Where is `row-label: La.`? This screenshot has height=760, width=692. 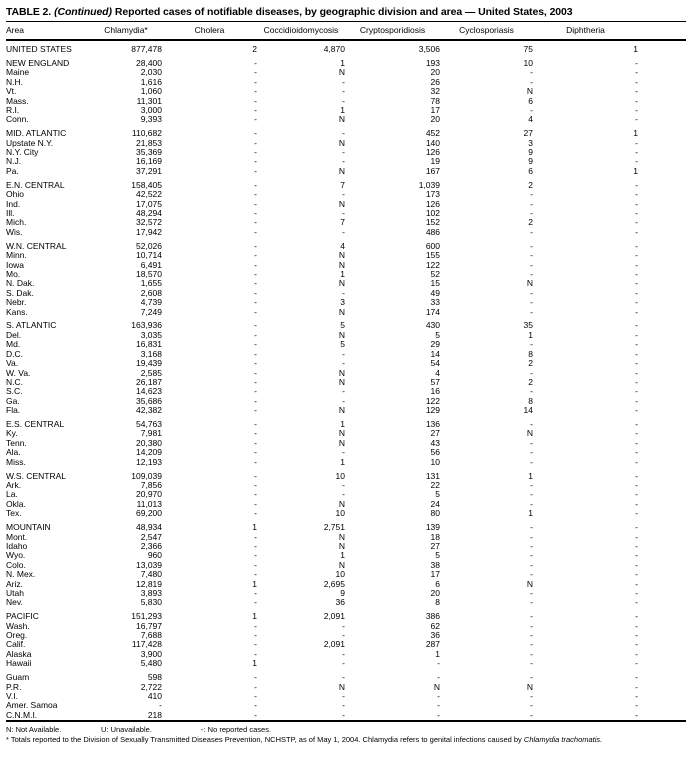 row-label: La. is located at coordinates (12, 495).